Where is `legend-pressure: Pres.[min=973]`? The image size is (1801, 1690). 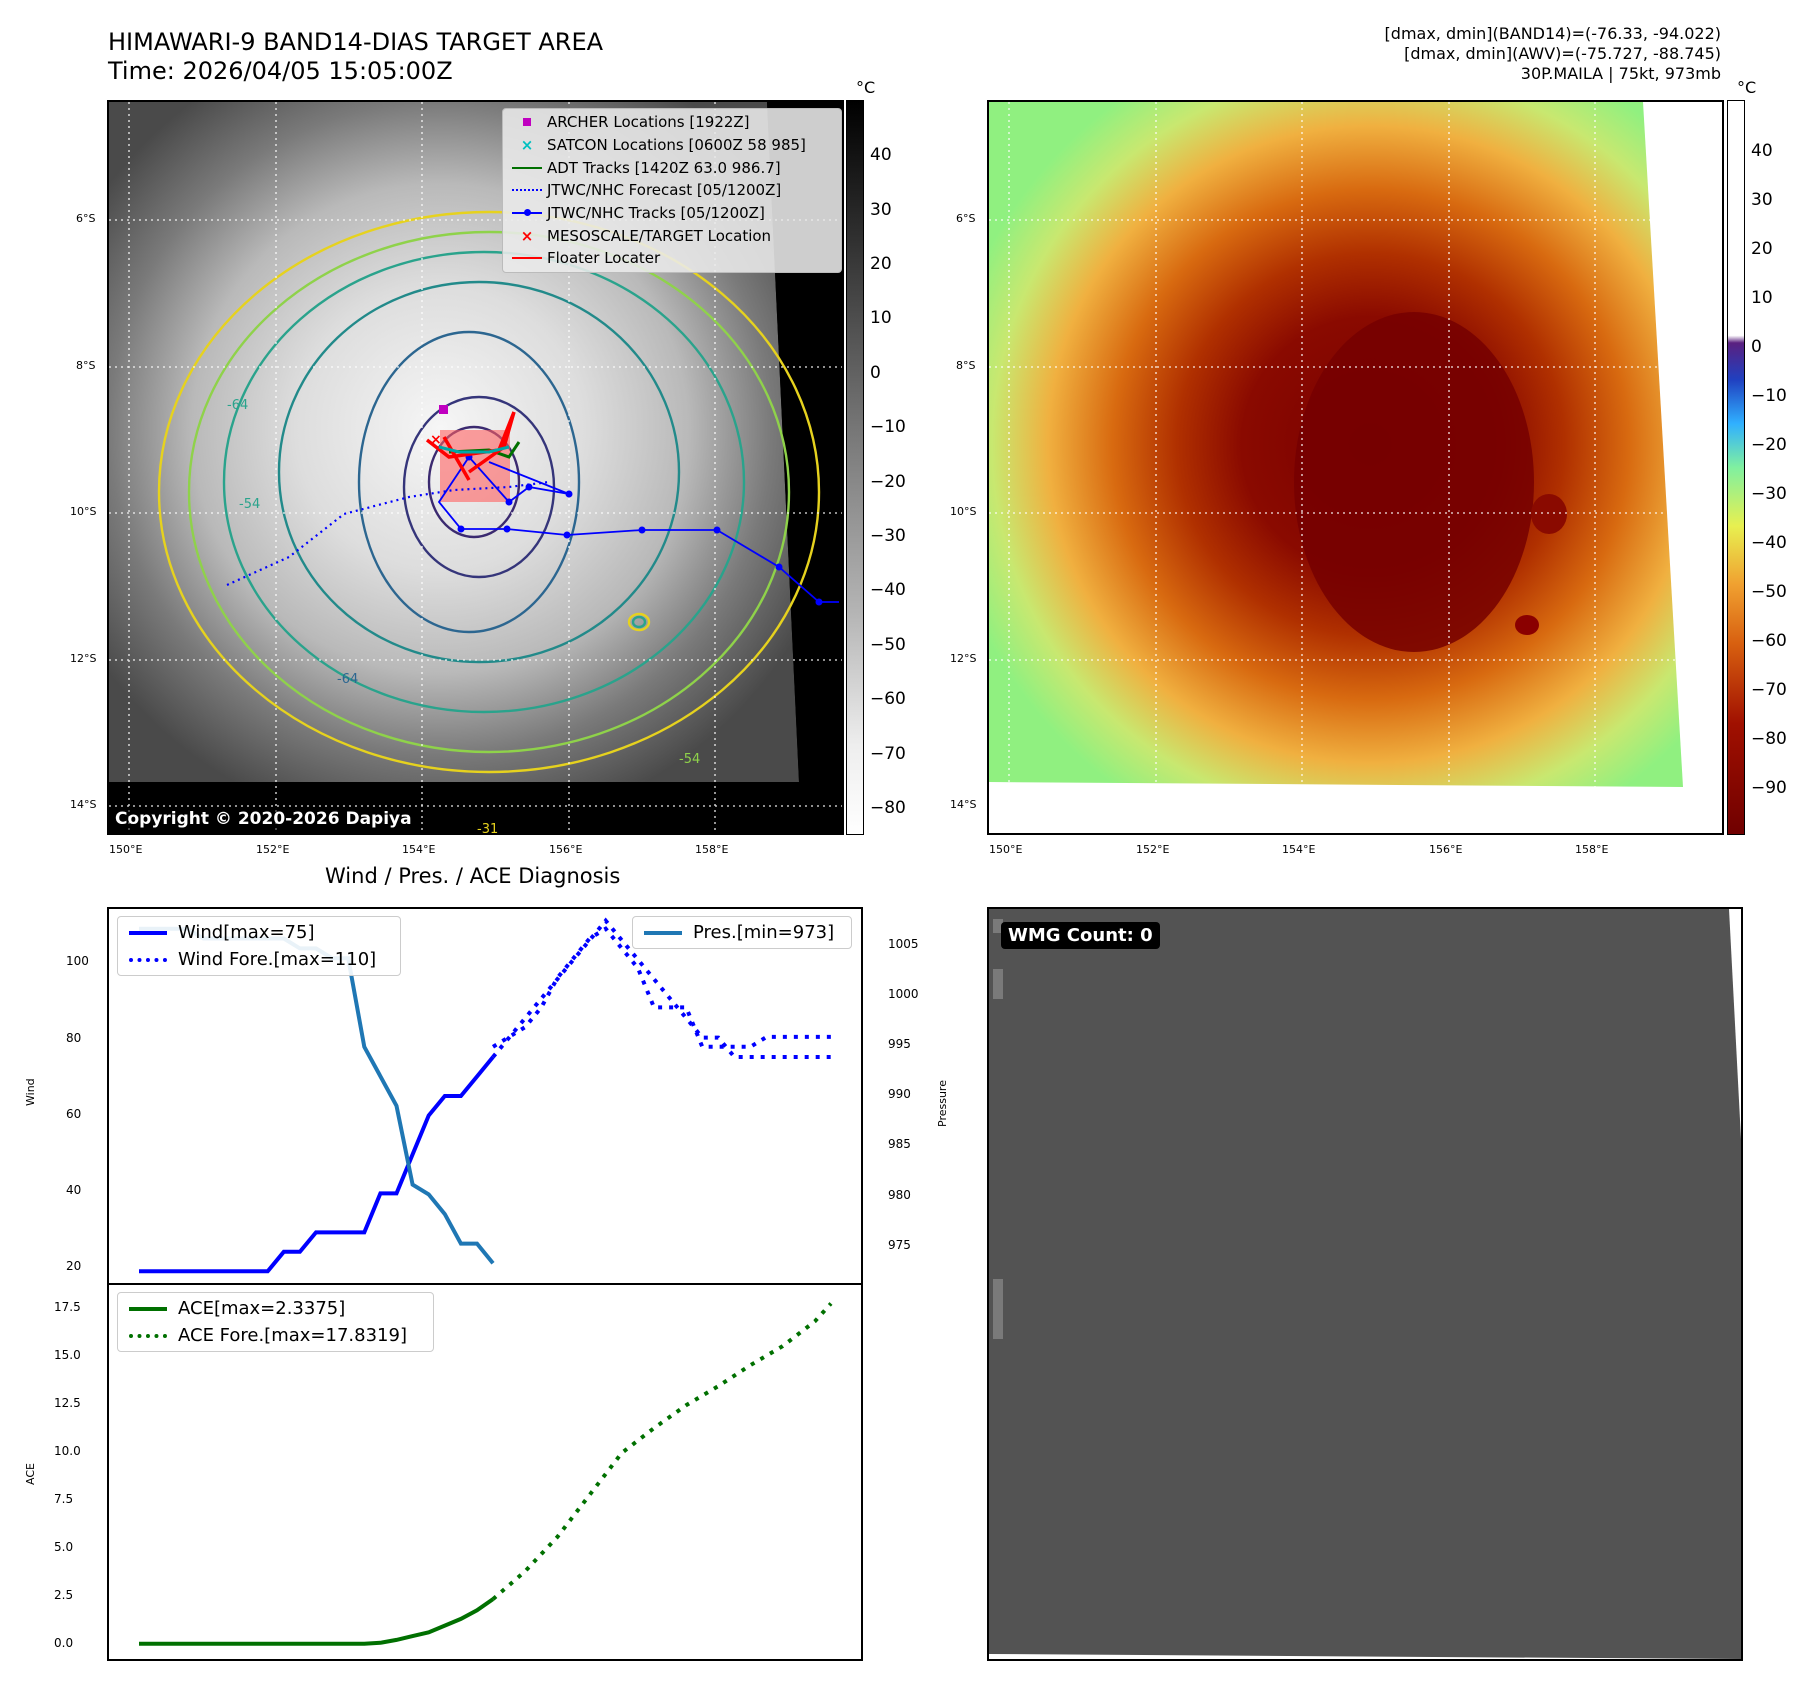 legend-pressure: Pres.[min=973] is located at coordinates (742, 932).